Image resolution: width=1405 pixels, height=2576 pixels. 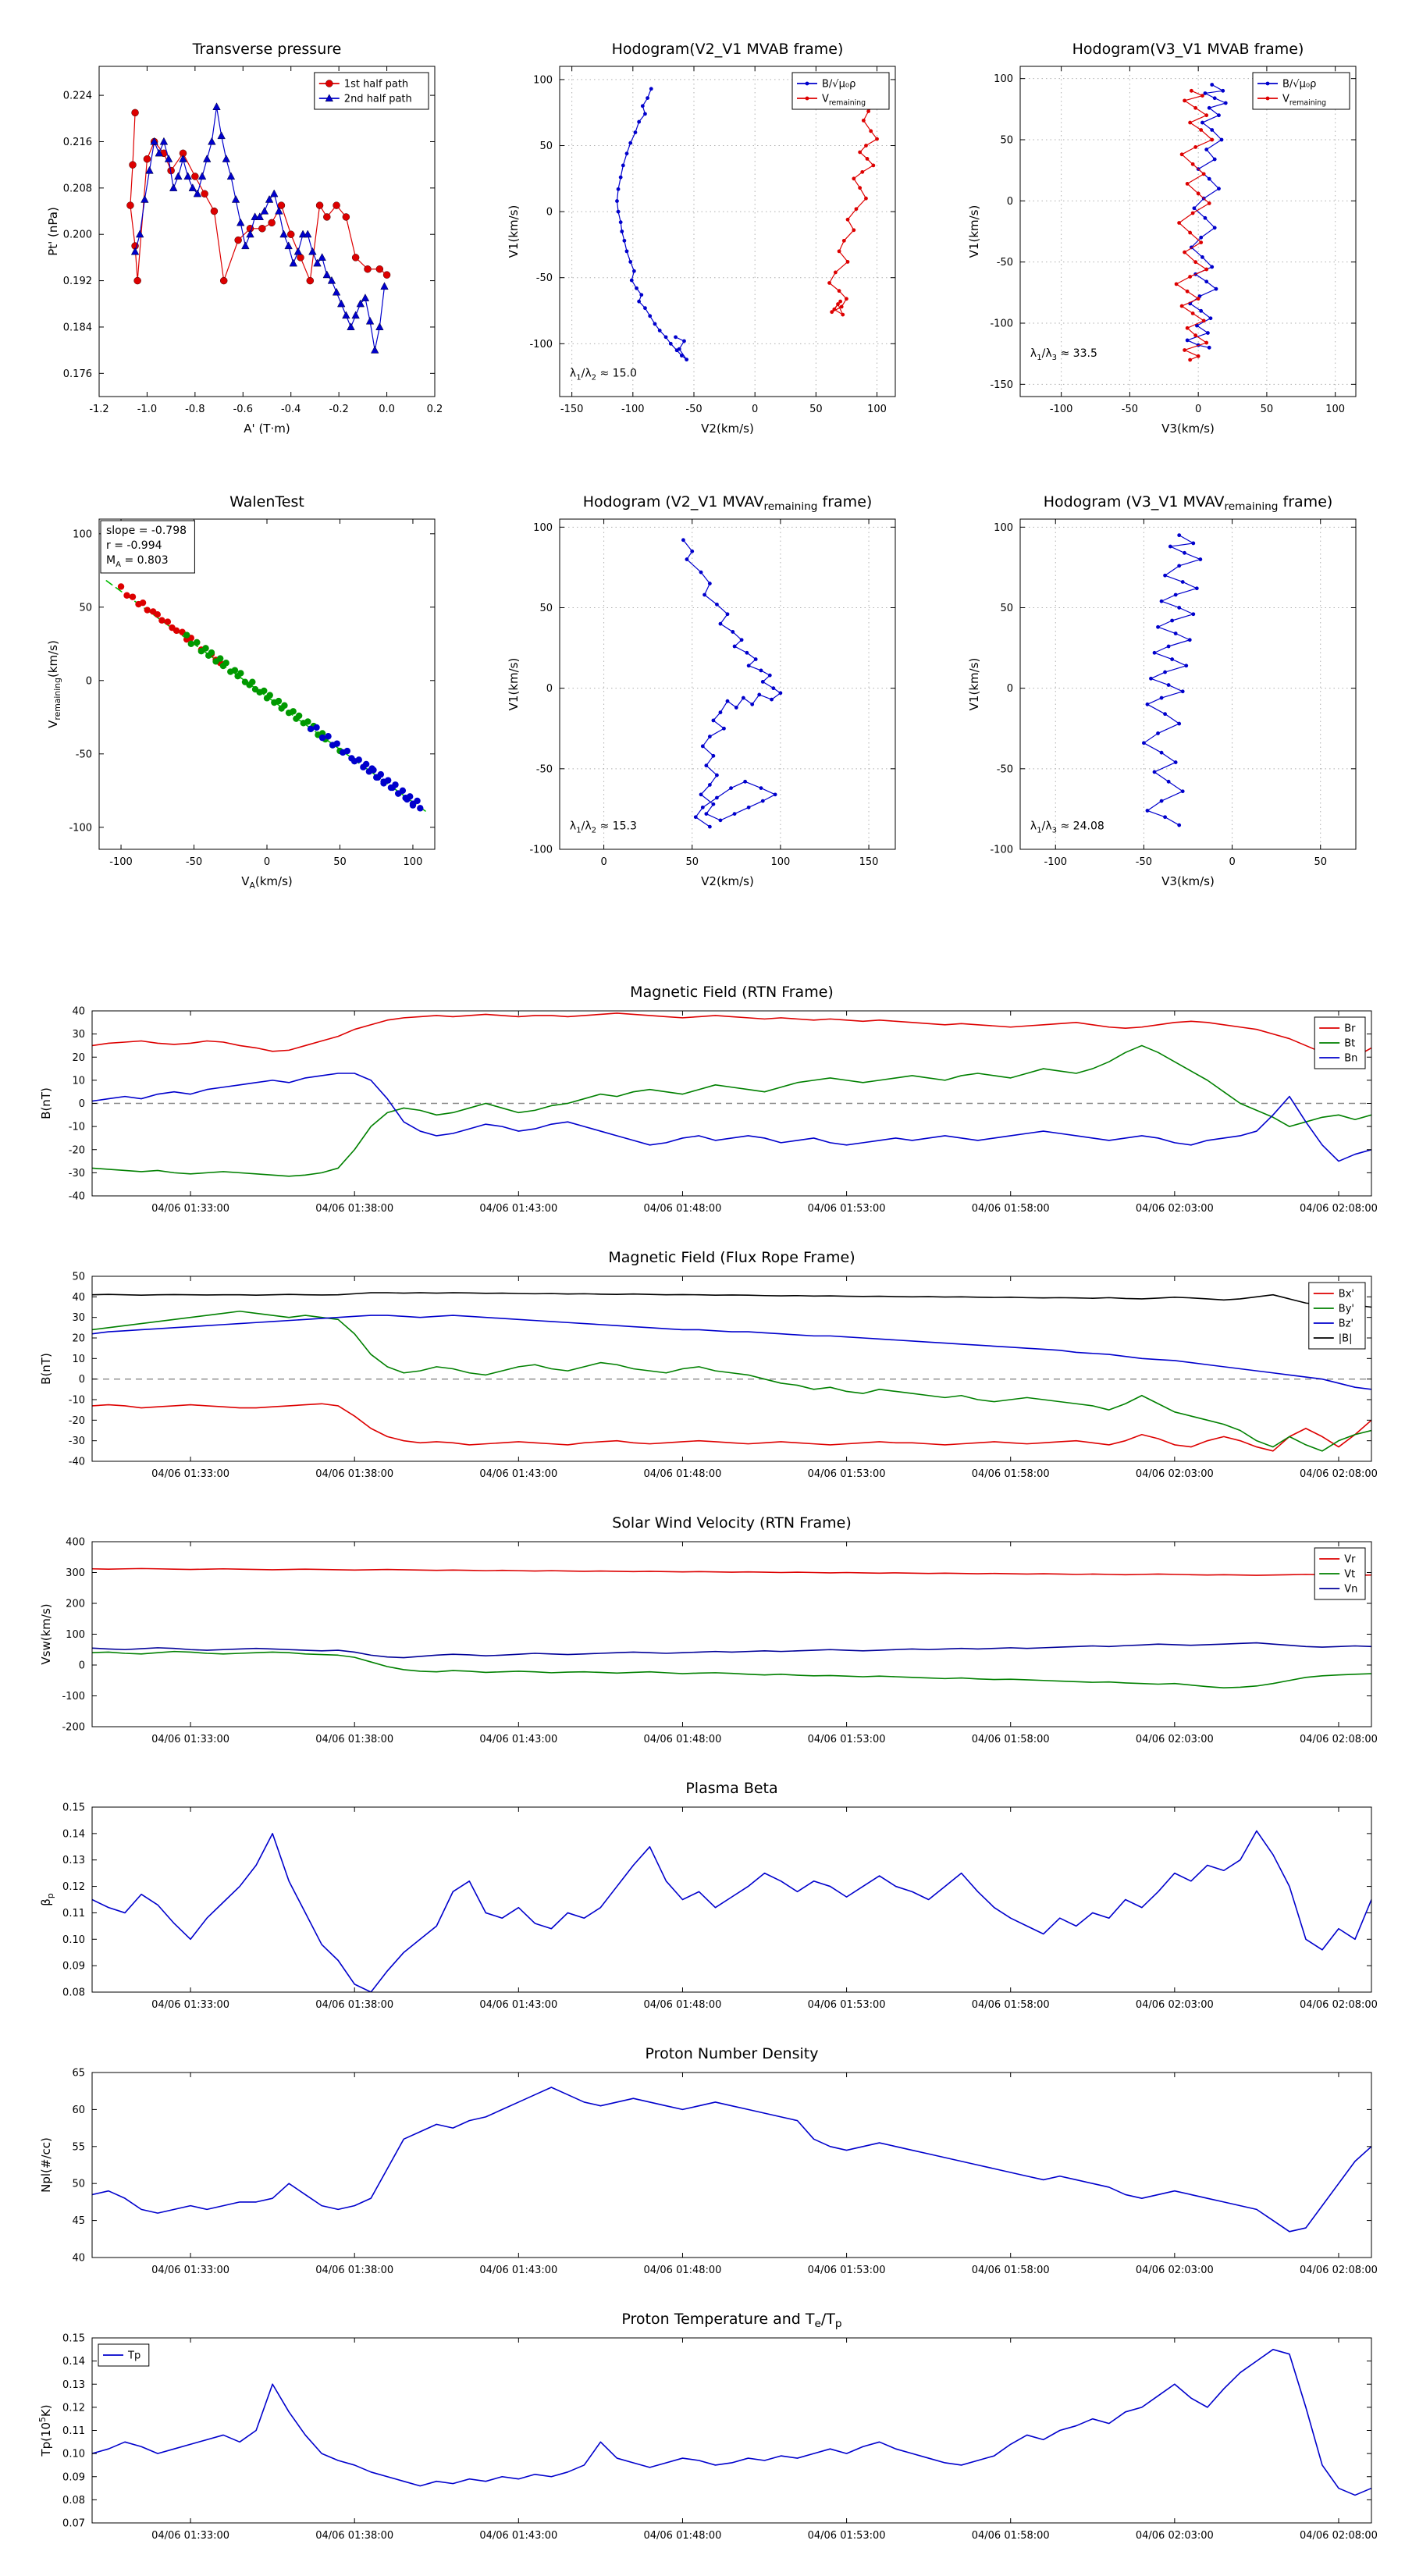 I want to click on svg-text: -0.8, so click(x=195, y=409).